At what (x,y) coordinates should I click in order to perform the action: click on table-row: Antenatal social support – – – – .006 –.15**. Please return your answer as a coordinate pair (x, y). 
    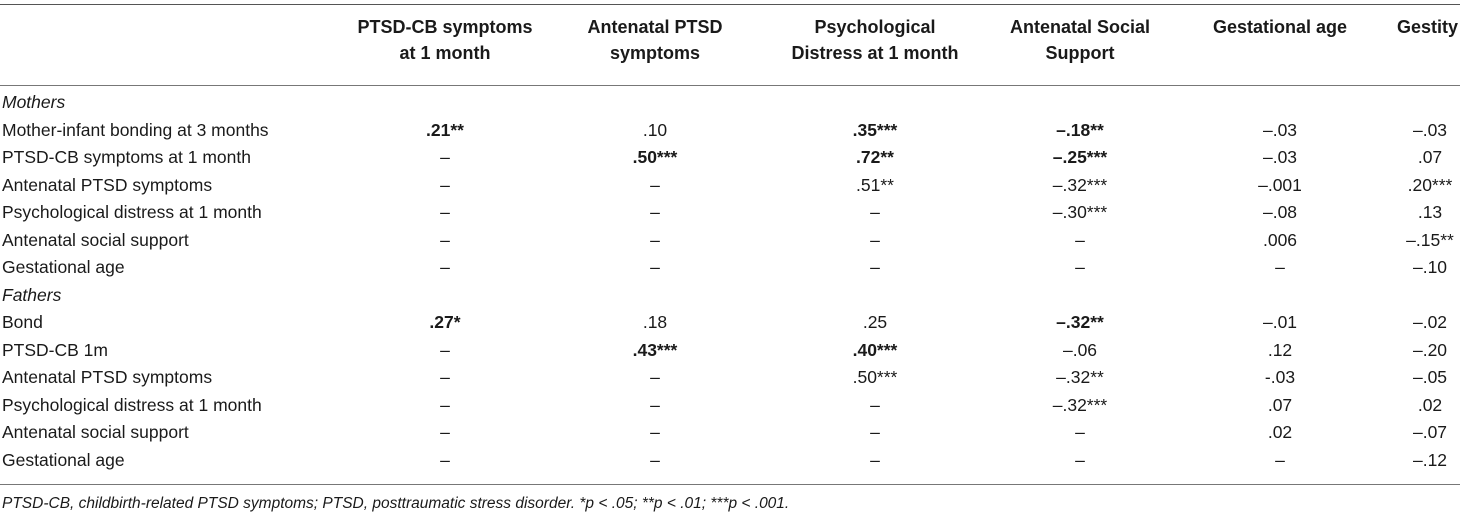
    Looking at the image, I should click on (730, 241).